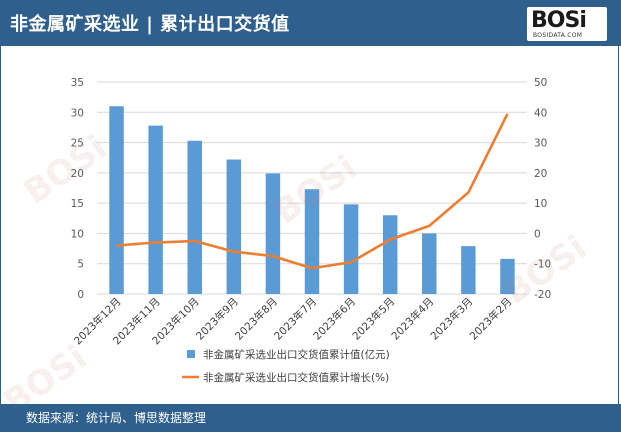  Describe the element at coordinates (77, 204) in the screenshot. I see `y-left-tick-label: 15` at that location.